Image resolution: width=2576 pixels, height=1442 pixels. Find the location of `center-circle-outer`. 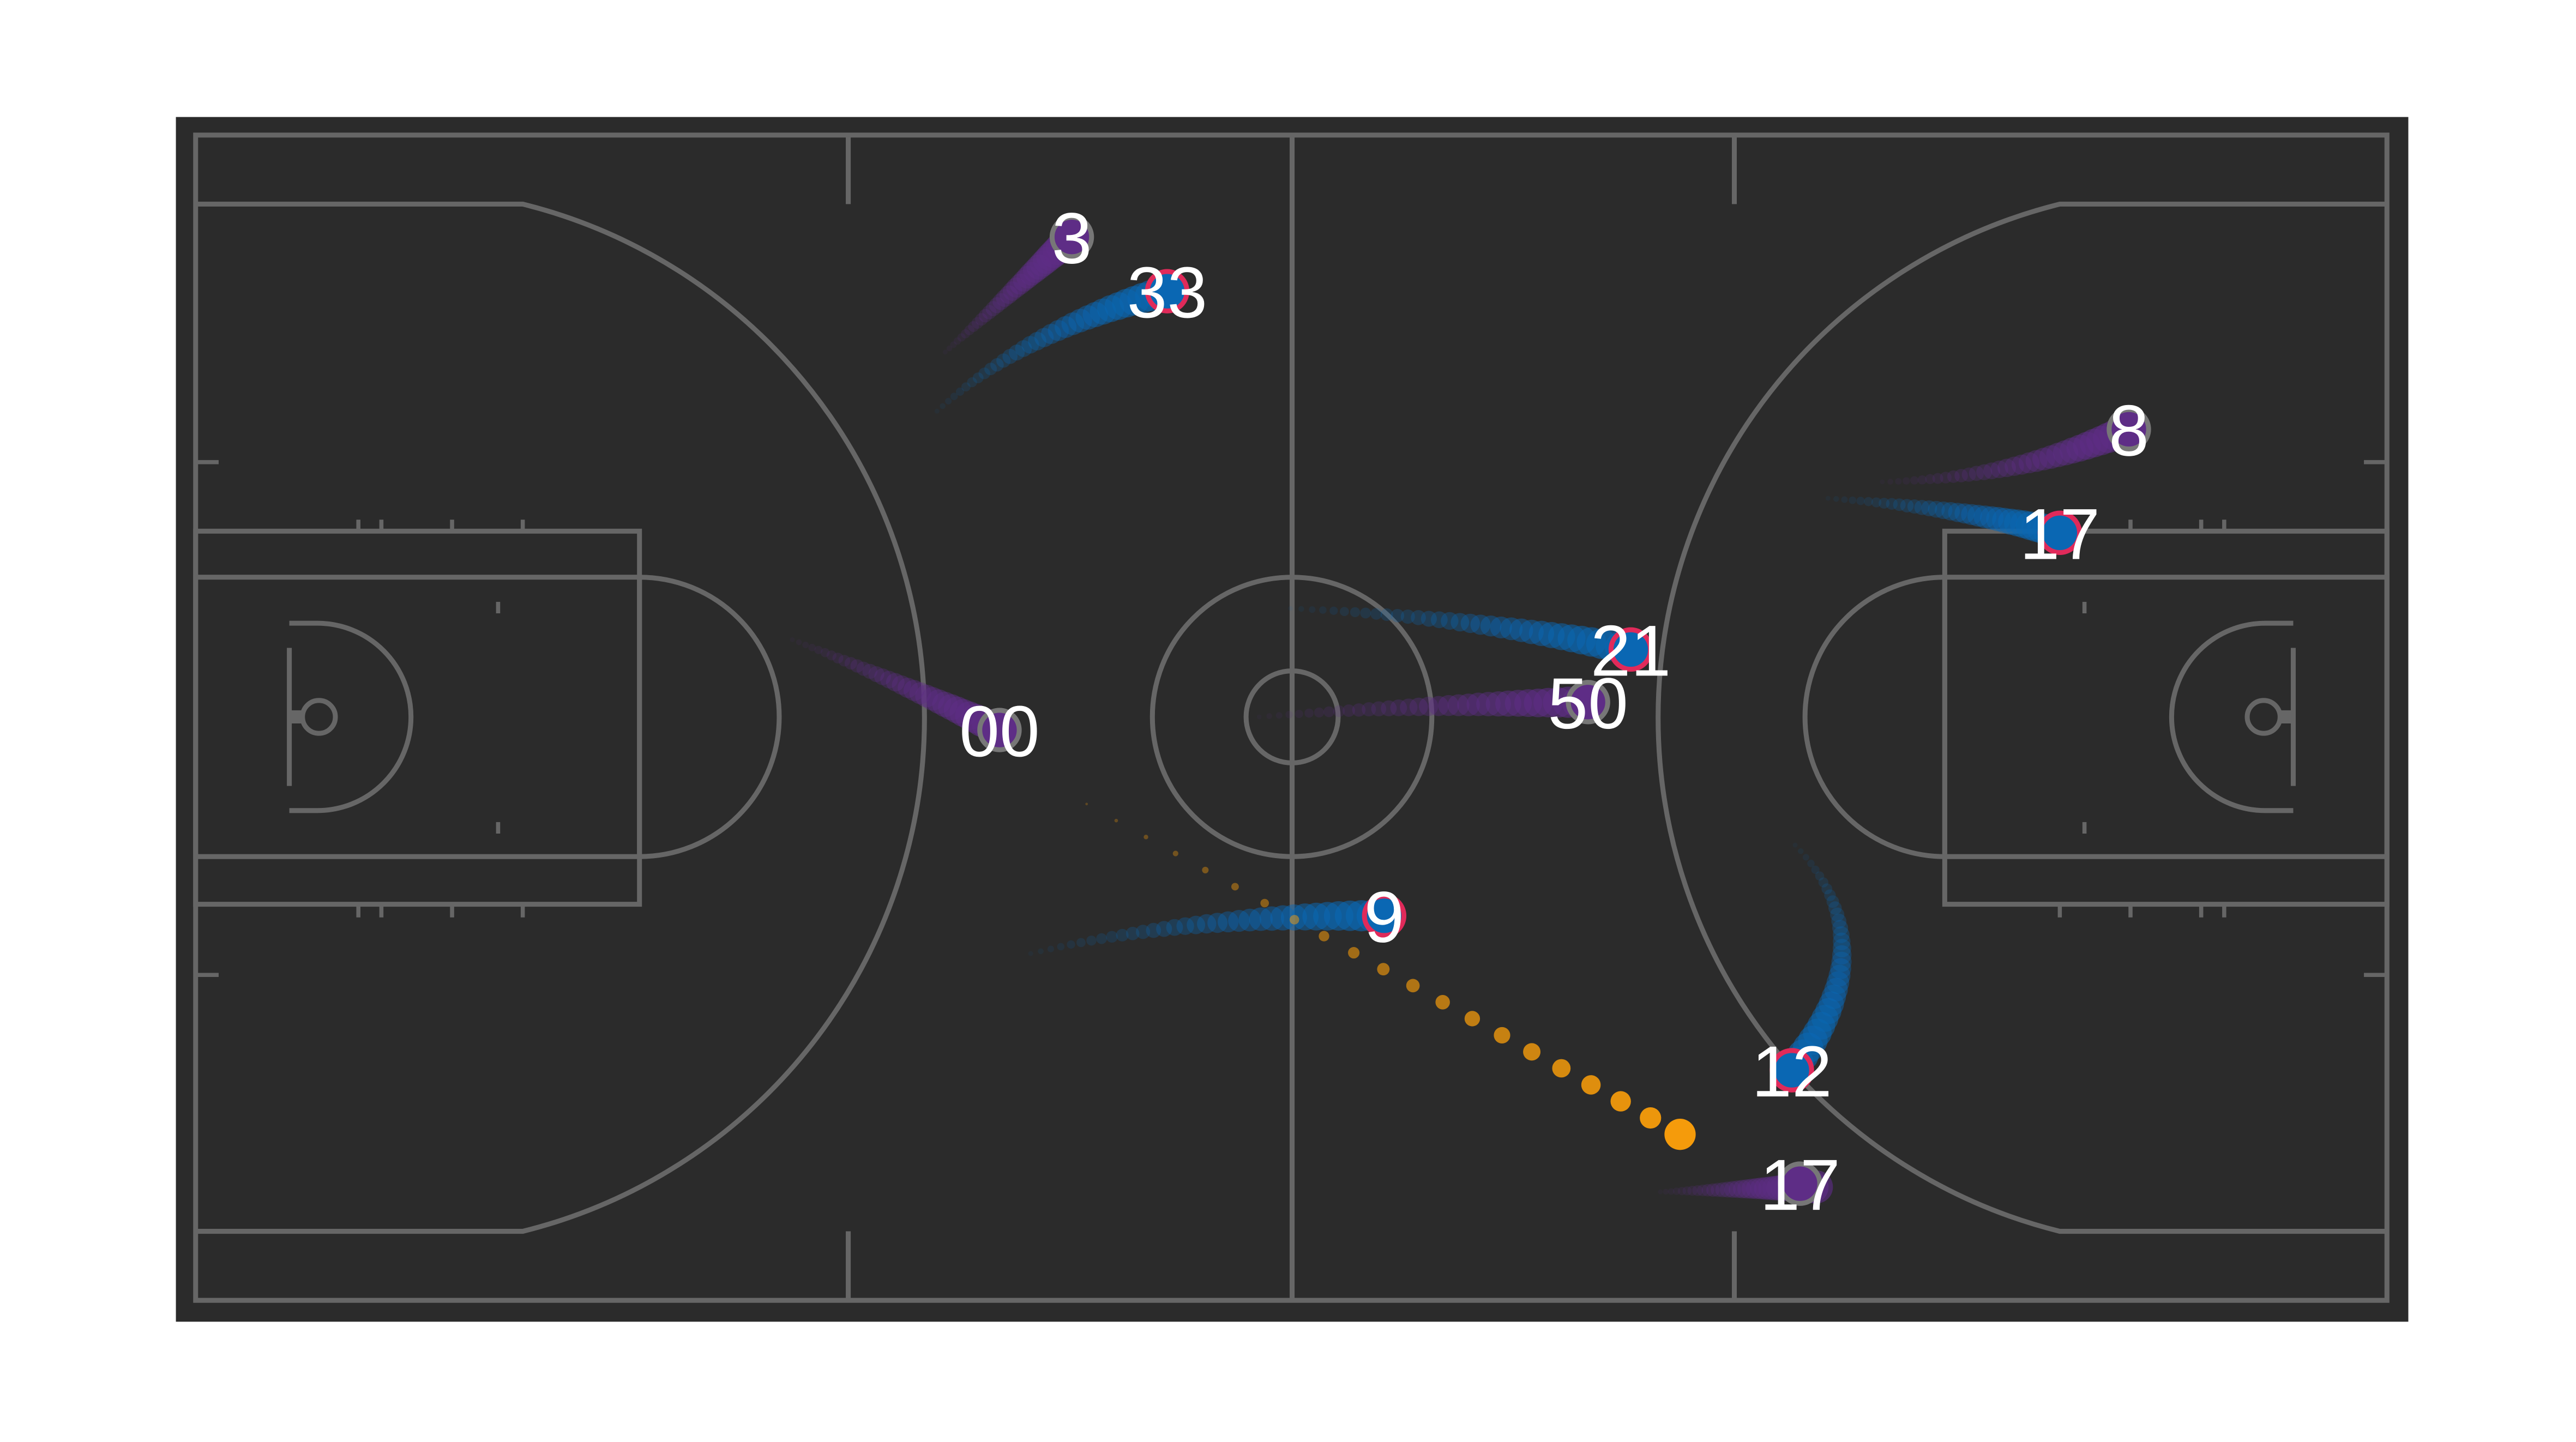

center-circle-outer is located at coordinates (1292, 717).